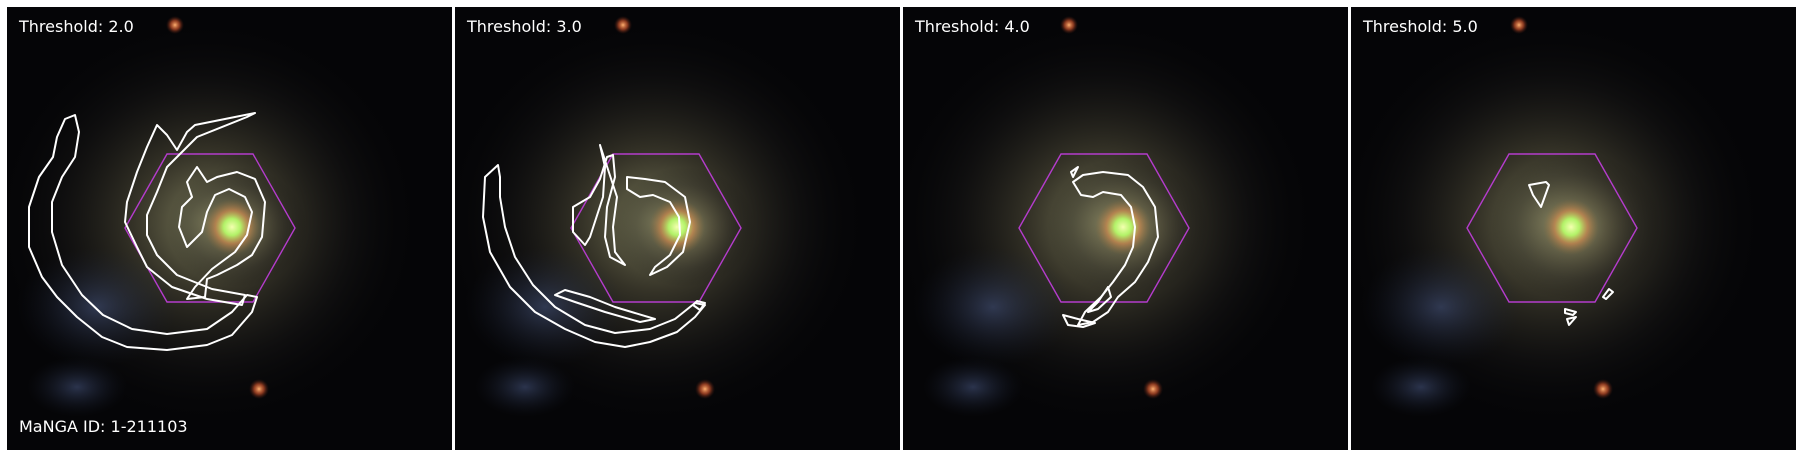 Image resolution: width=1800 pixels, height=457 pixels. I want to click on threshold-label: Threshold: 5.0, so click(1420, 26).